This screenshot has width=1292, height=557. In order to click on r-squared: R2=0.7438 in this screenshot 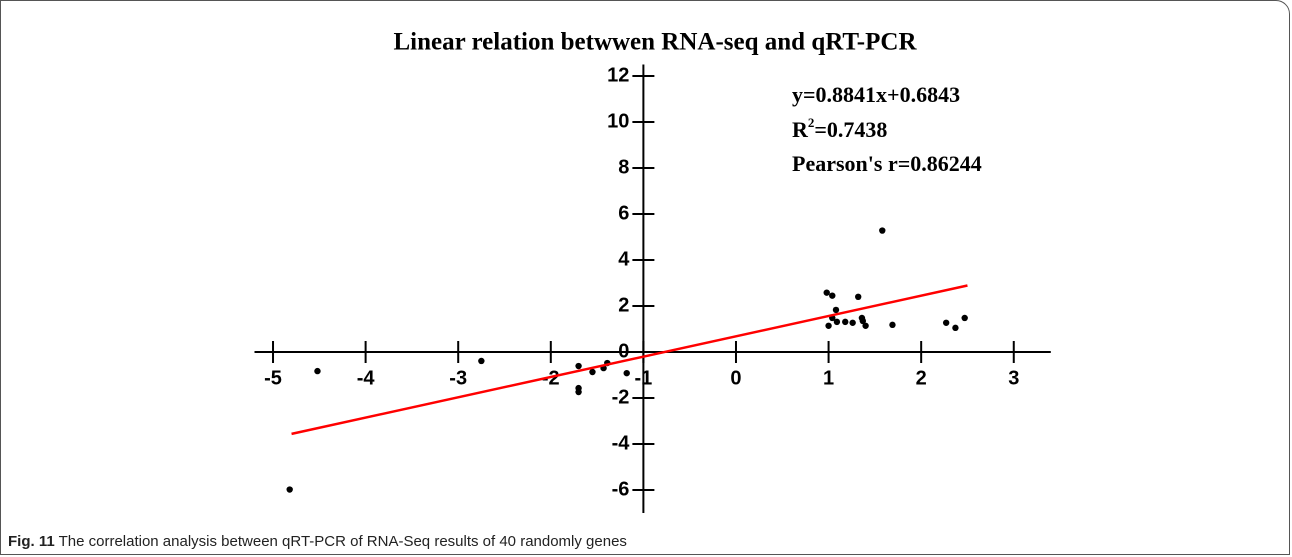, I will do `click(839, 128)`.